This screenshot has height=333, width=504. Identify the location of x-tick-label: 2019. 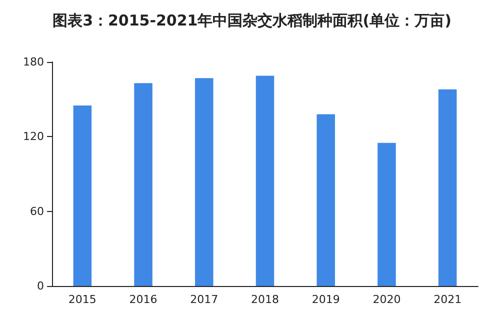
(326, 299).